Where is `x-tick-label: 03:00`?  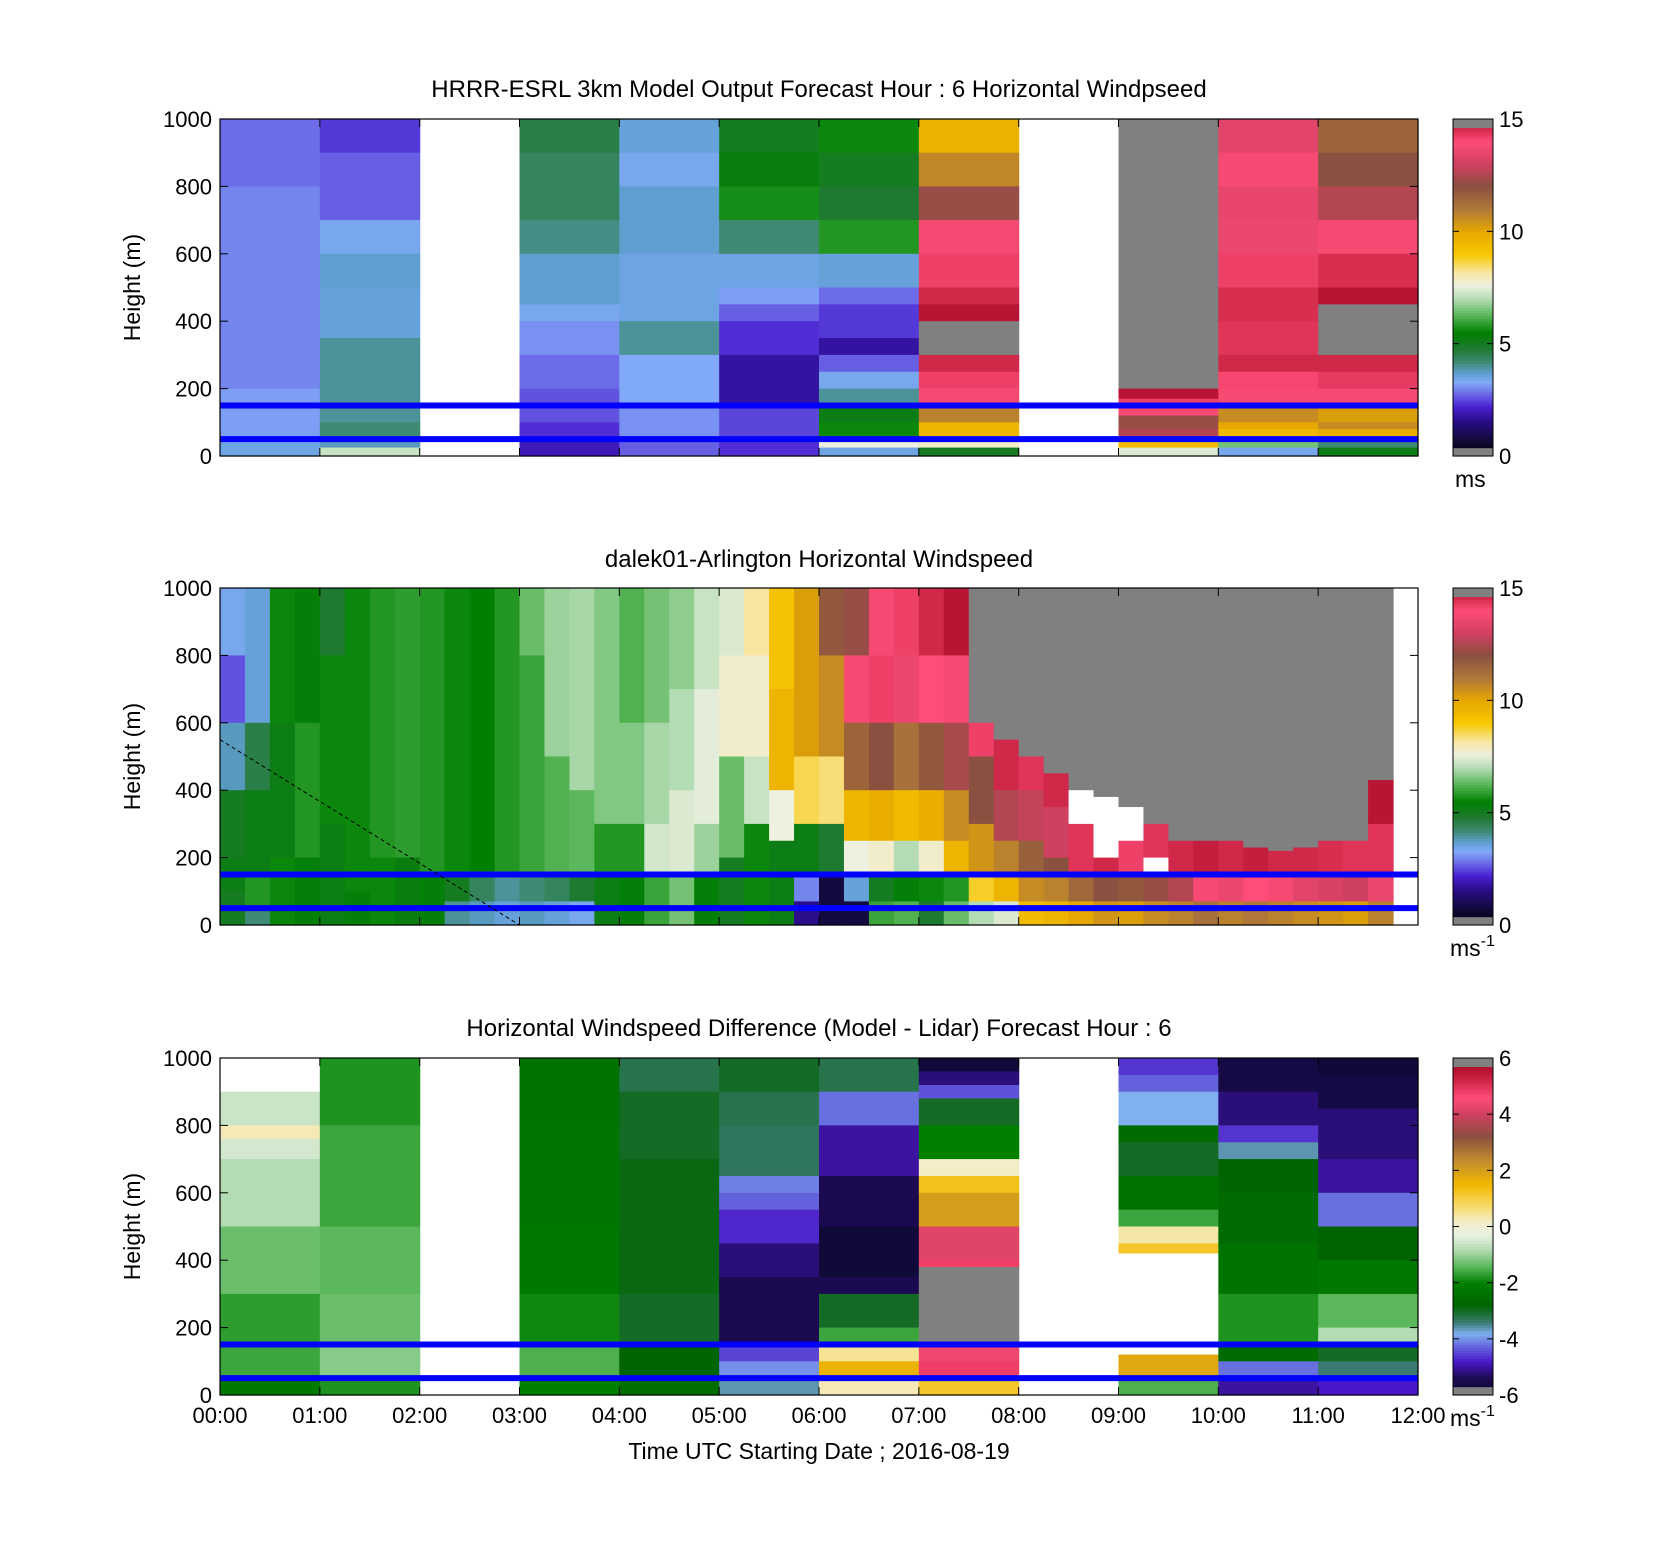 x-tick-label: 03:00 is located at coordinates (519, 1415).